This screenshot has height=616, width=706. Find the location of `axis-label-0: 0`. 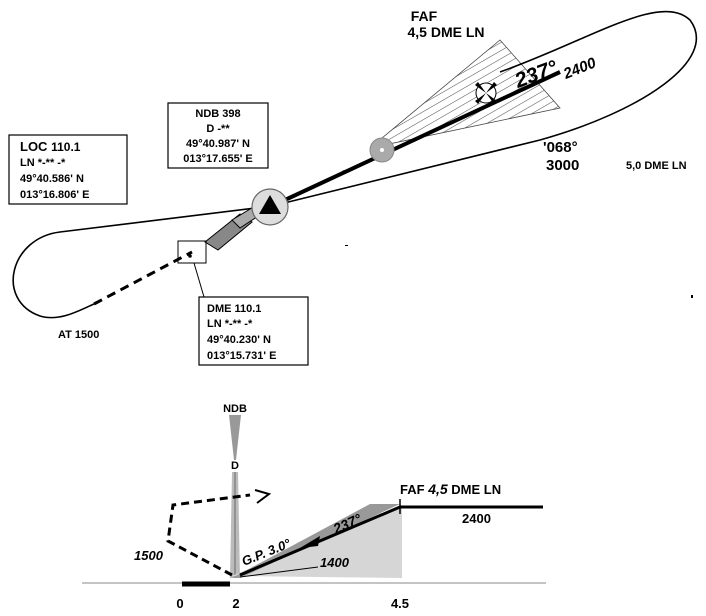

axis-label-0: 0 is located at coordinates (179, 603).